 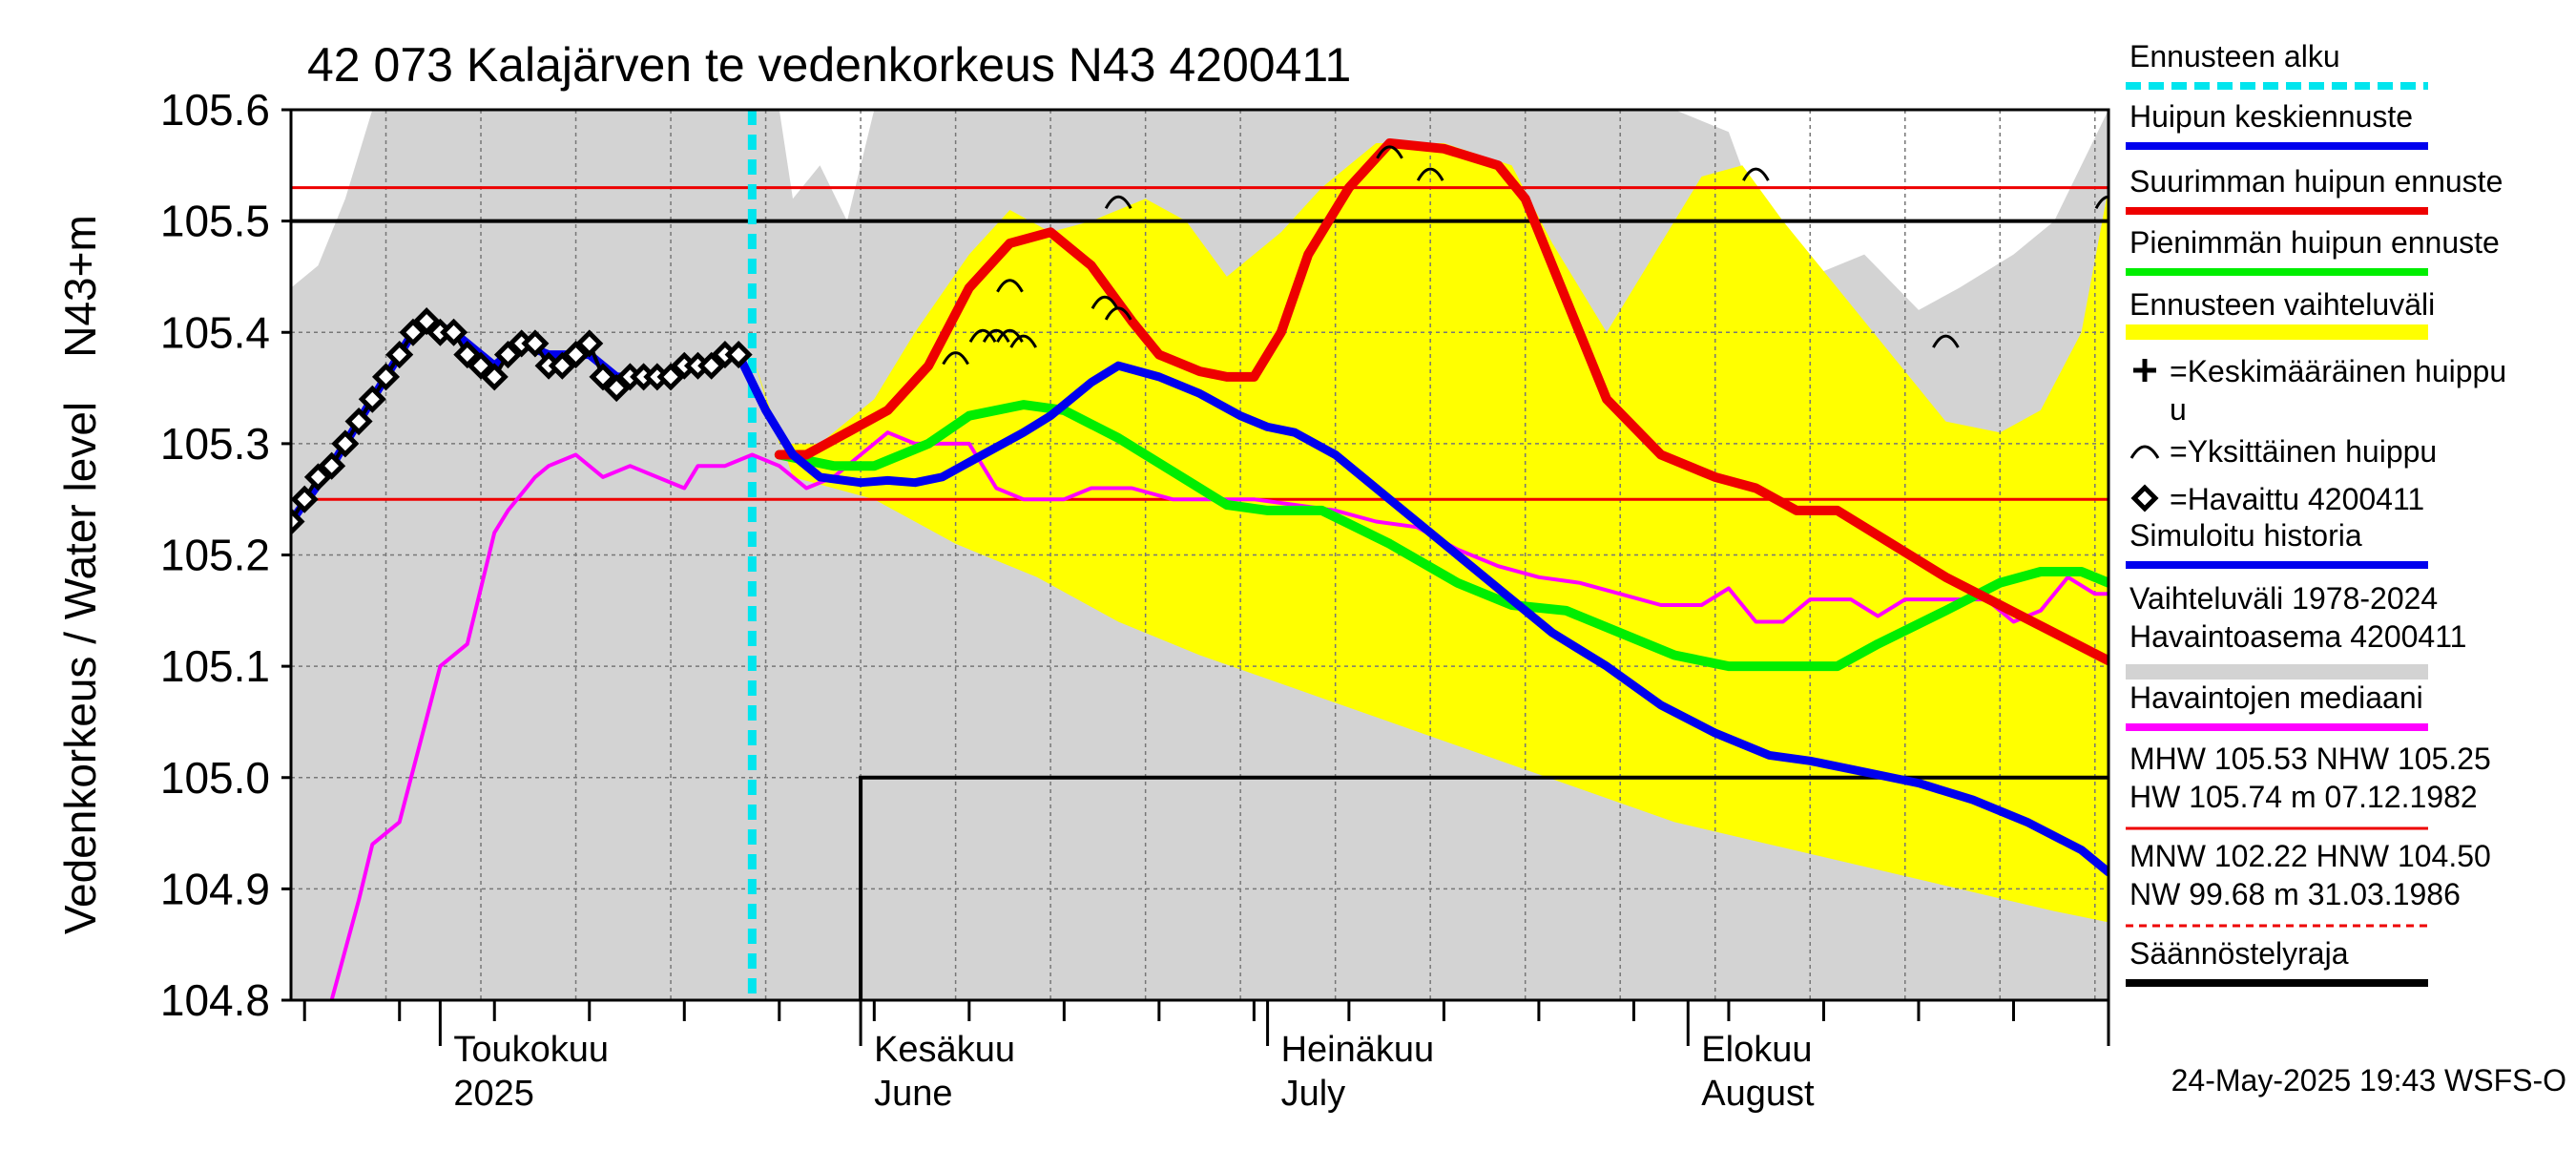 I want to click on forecast-min-series, so click(x=1441, y=536).